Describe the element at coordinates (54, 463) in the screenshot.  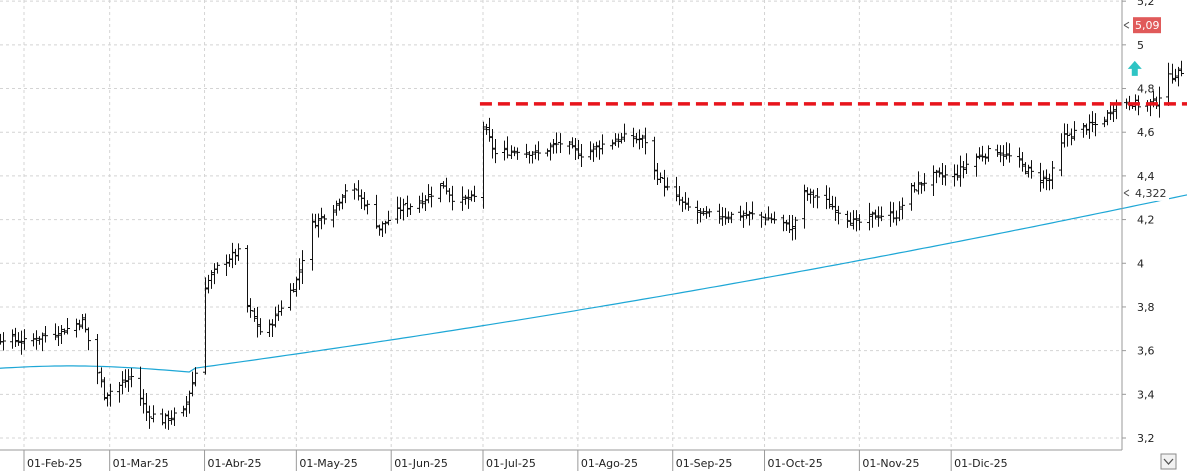
I see `x-tick-label: 01-Feb-25` at that location.